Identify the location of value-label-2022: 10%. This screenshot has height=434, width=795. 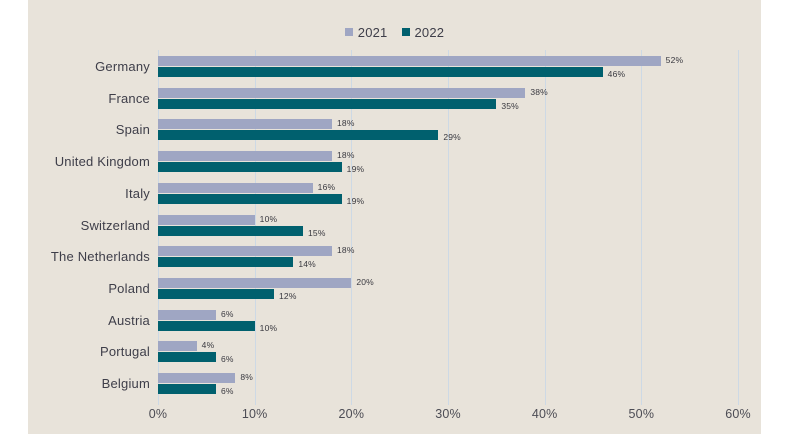
(268, 327).